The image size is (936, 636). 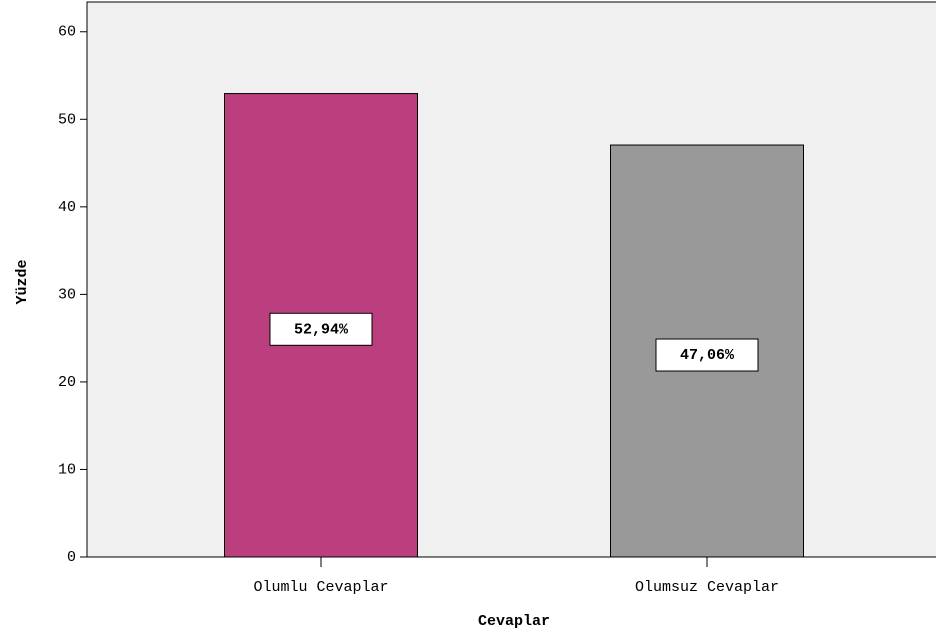 I want to click on y-tick-label: 50, so click(x=67, y=119).